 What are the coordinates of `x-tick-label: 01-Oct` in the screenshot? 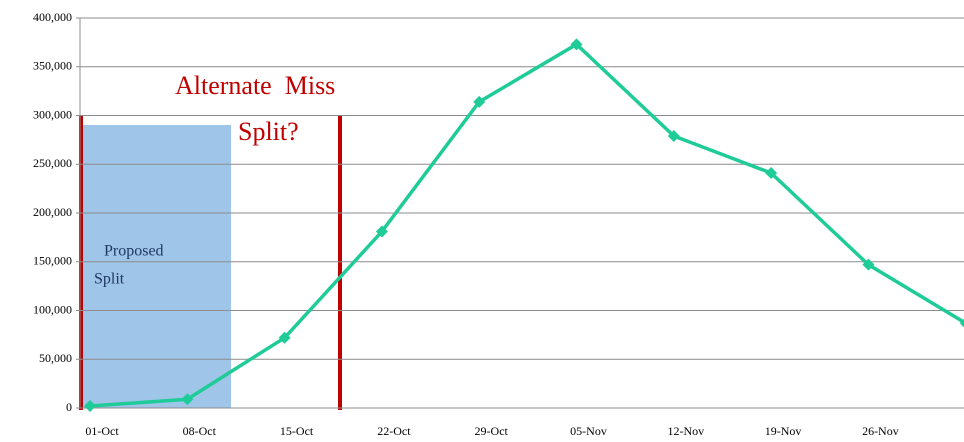 It's located at (102, 431).